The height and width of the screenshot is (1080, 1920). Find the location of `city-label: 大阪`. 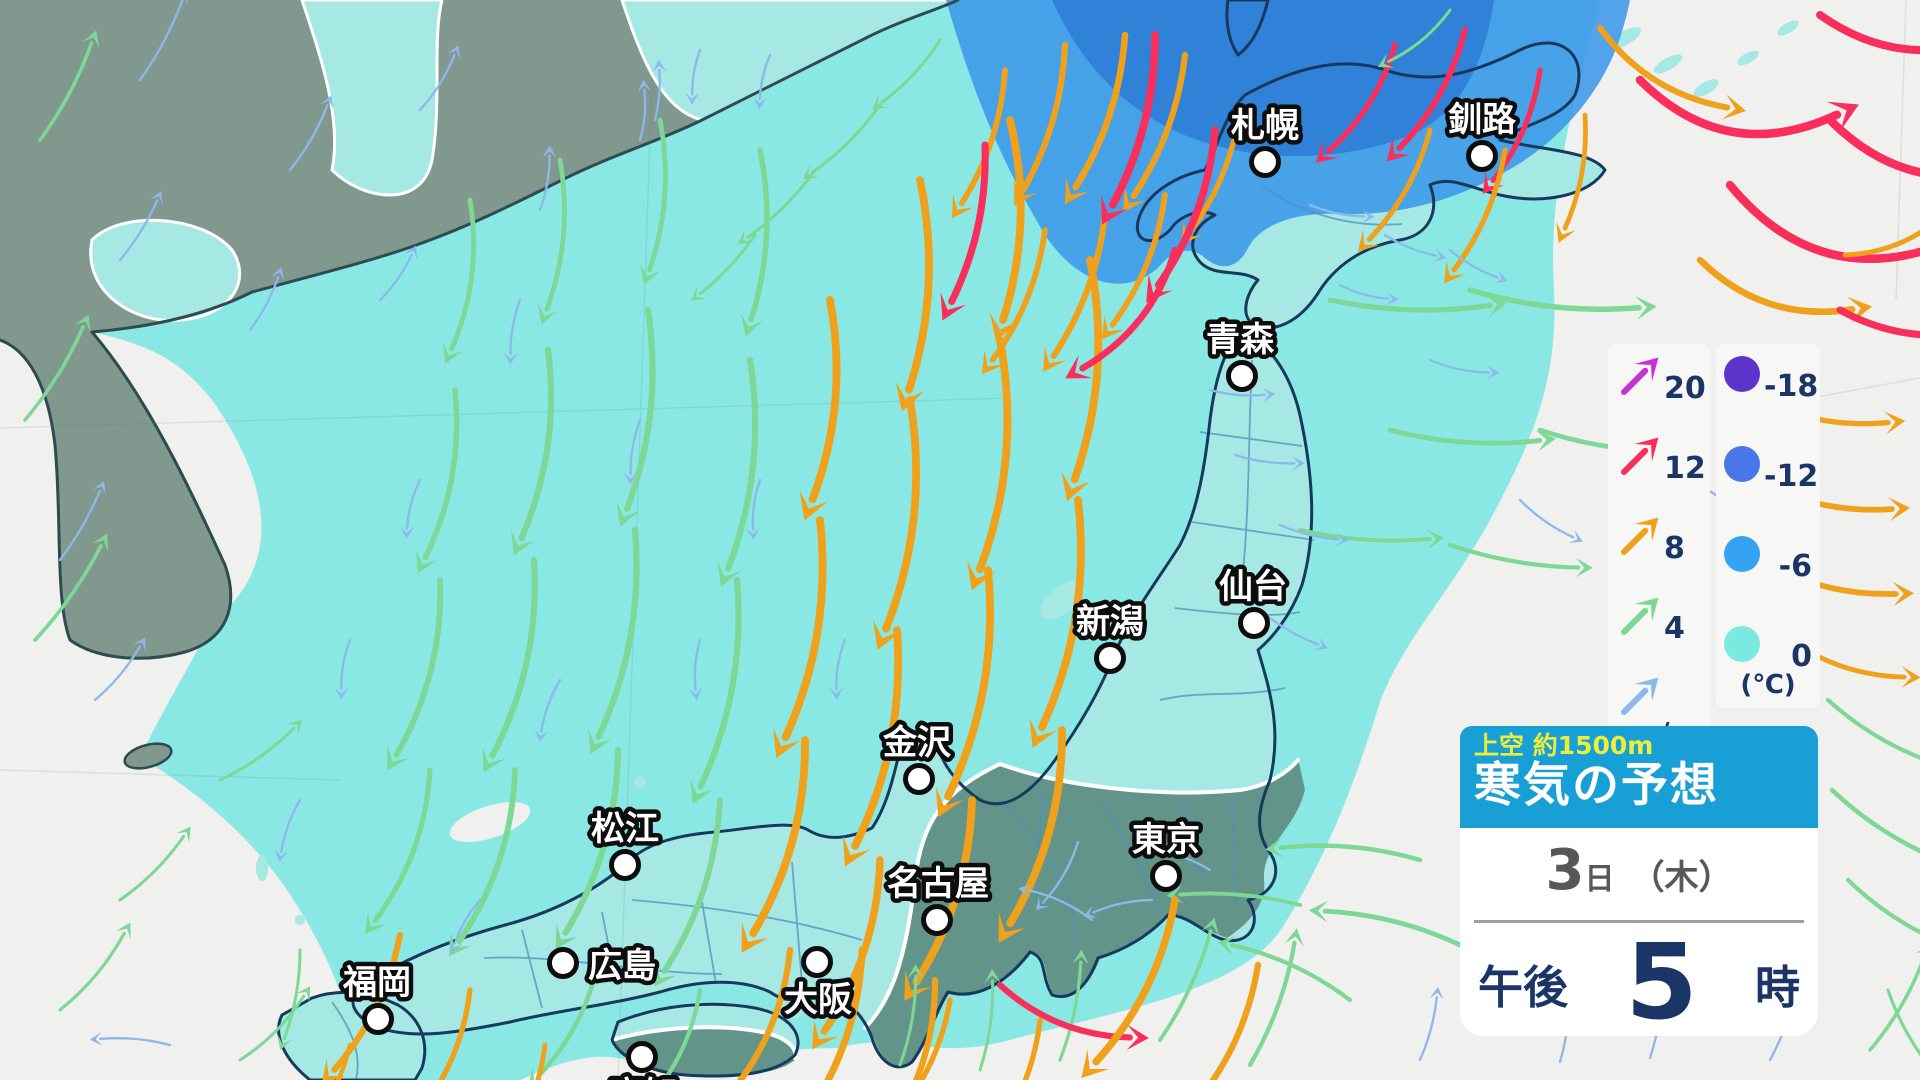

city-label: 大阪 is located at coordinates (818, 1000).